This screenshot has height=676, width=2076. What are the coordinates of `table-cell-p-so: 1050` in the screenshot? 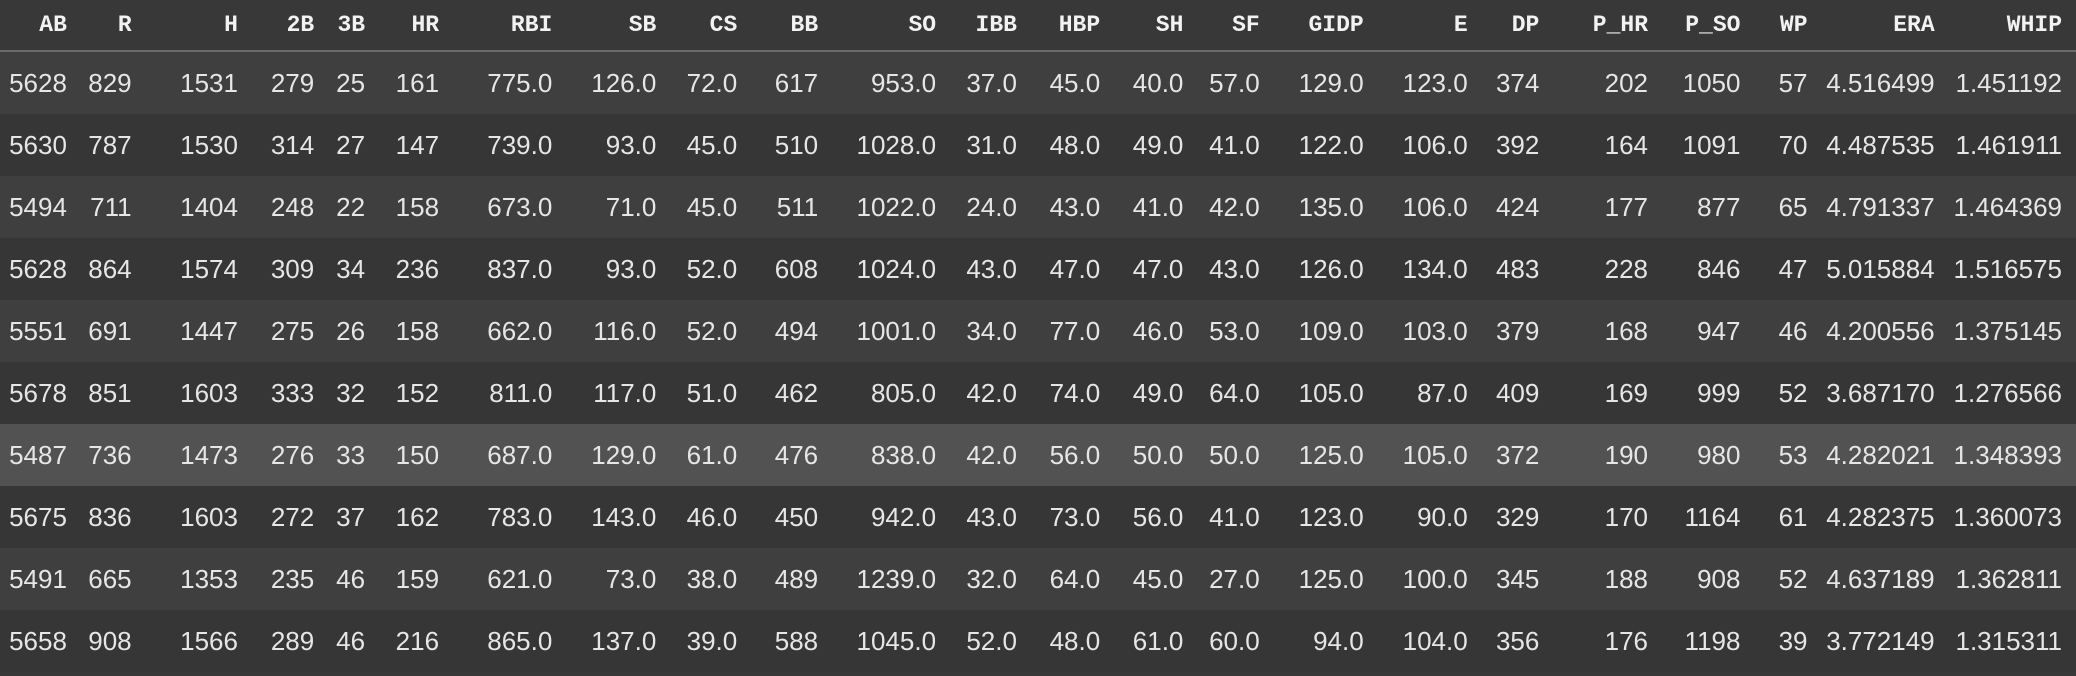 It's located at (1708, 82).